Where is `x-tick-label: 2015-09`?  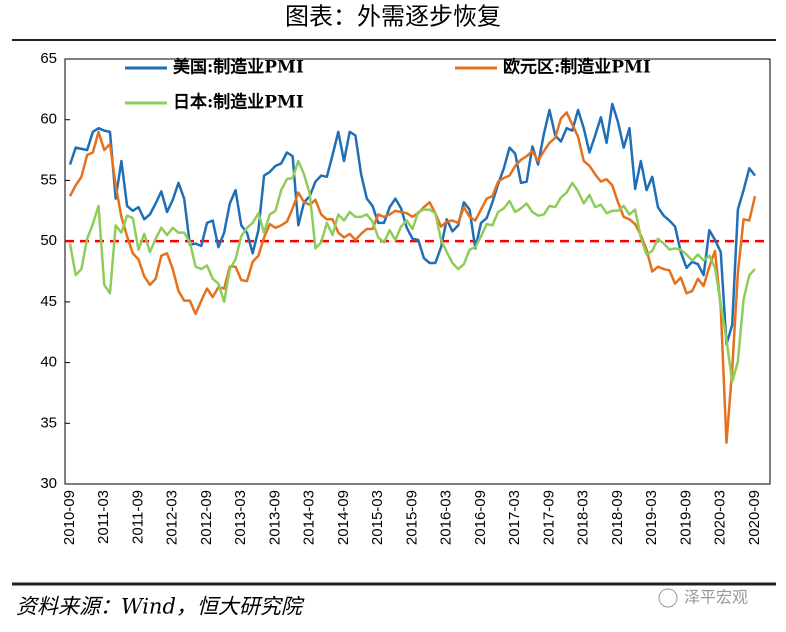 x-tick-label: 2015-09 is located at coordinates (411, 517).